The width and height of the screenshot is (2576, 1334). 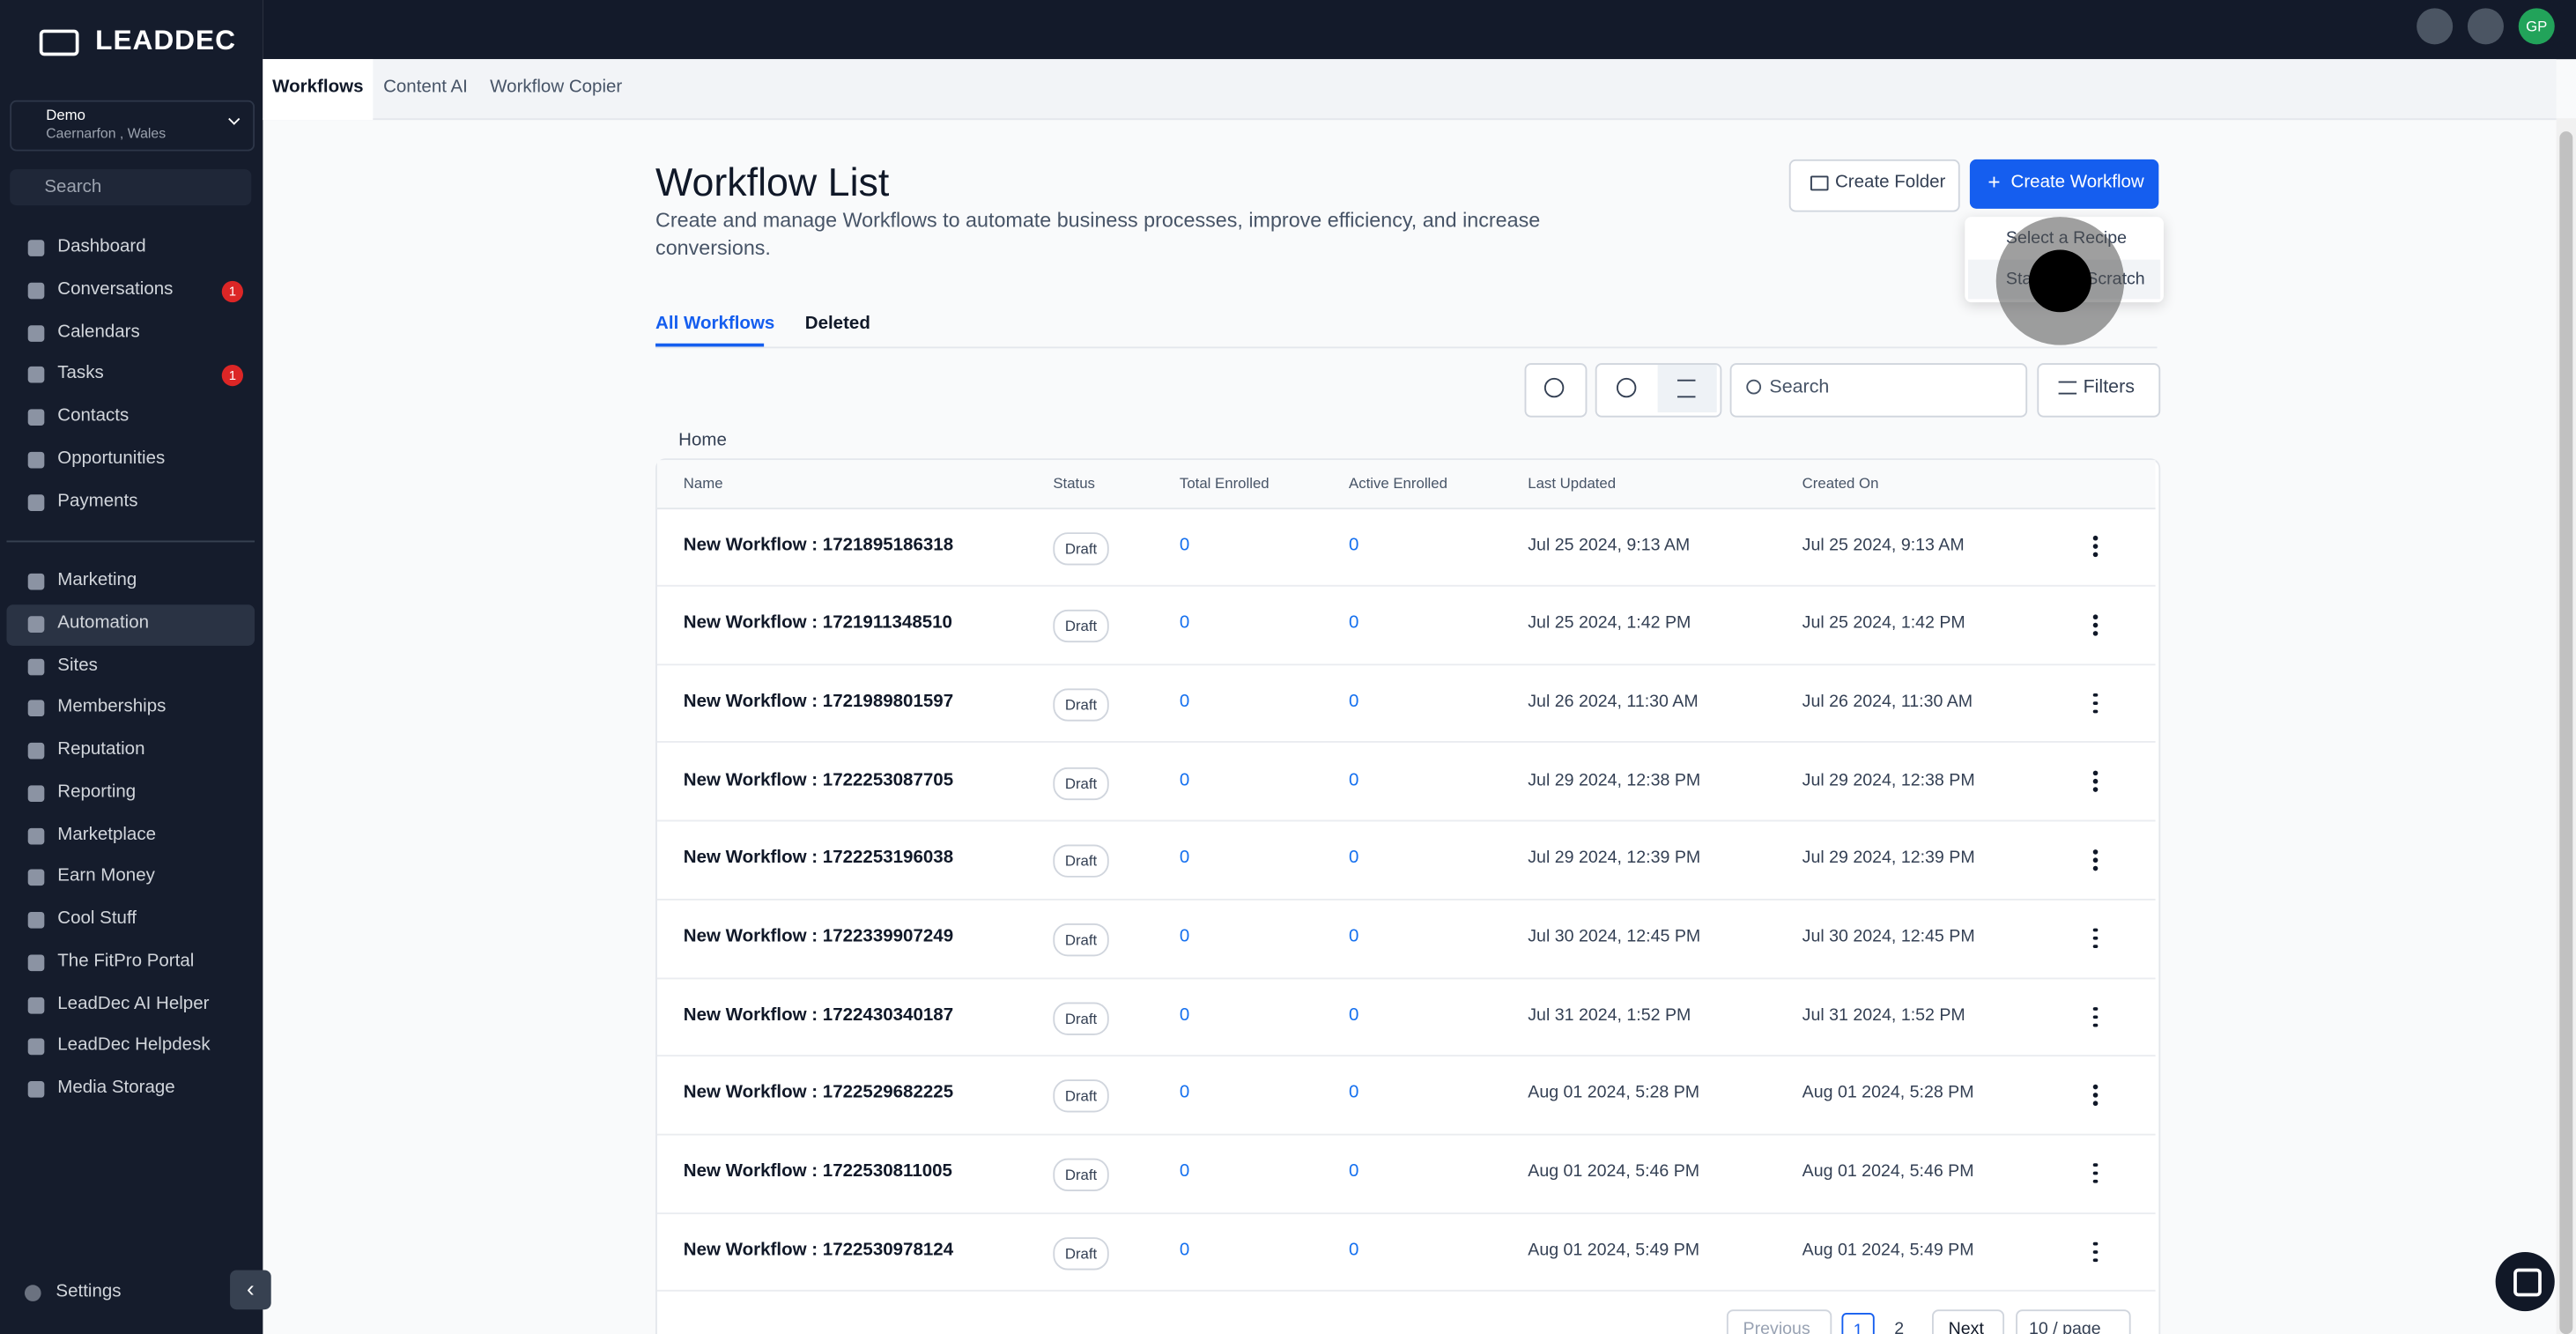 I want to click on nav-item: Reputation, so click(x=101, y=750).